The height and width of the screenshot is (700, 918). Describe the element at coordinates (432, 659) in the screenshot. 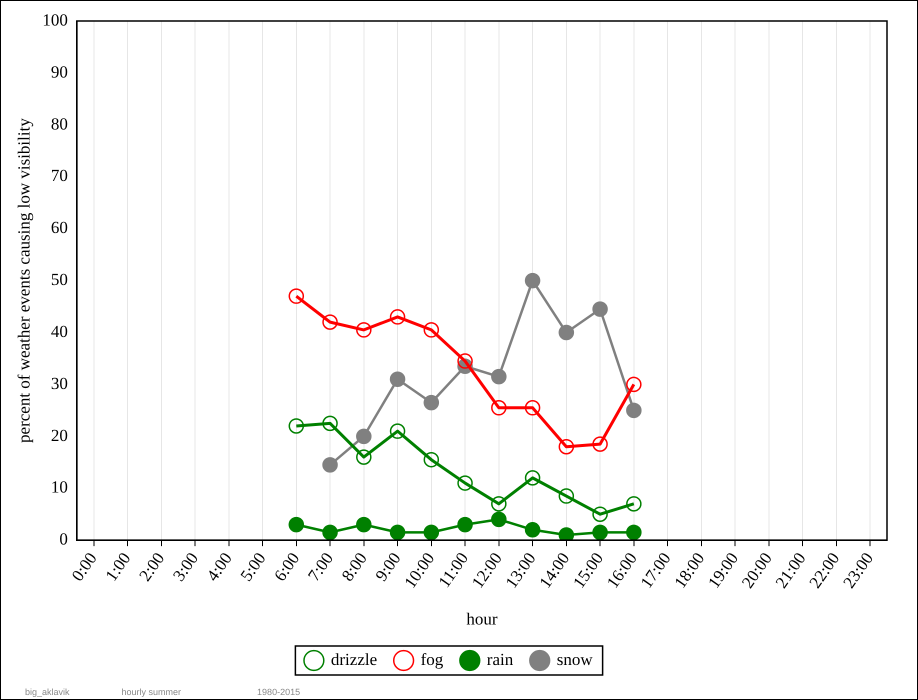

I see `legend-label: fog` at that location.